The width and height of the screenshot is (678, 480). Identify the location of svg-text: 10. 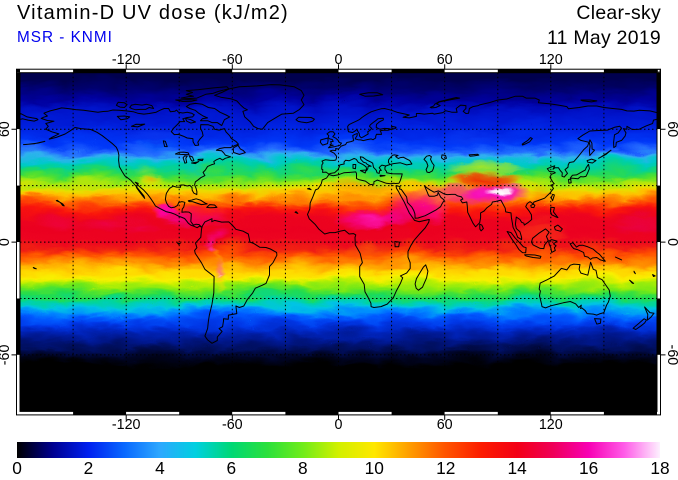
(374, 468).